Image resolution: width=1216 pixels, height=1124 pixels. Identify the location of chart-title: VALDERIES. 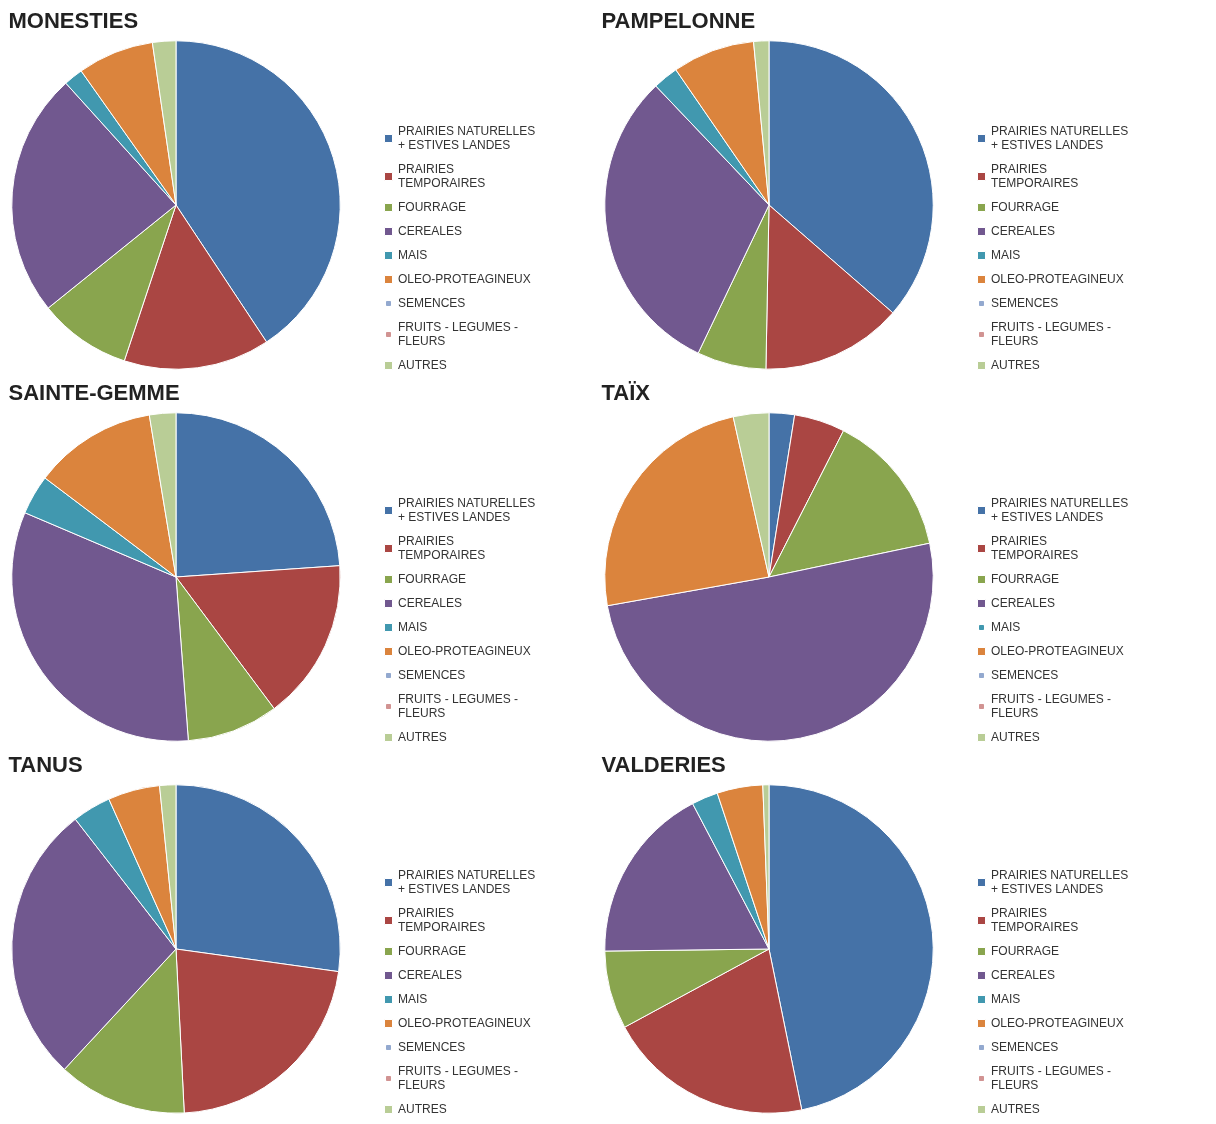
(663, 764).